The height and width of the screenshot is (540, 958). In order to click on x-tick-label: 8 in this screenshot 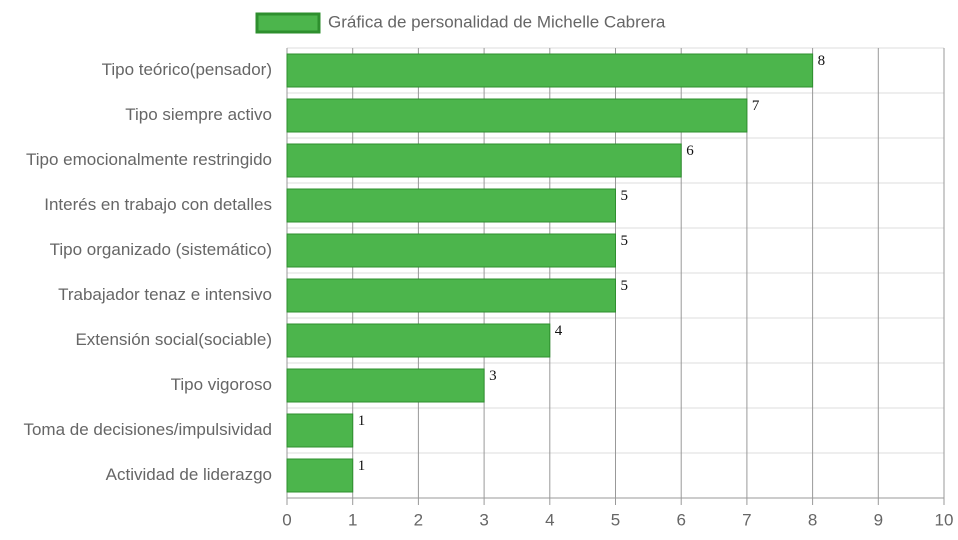, I will do `click(812, 519)`.